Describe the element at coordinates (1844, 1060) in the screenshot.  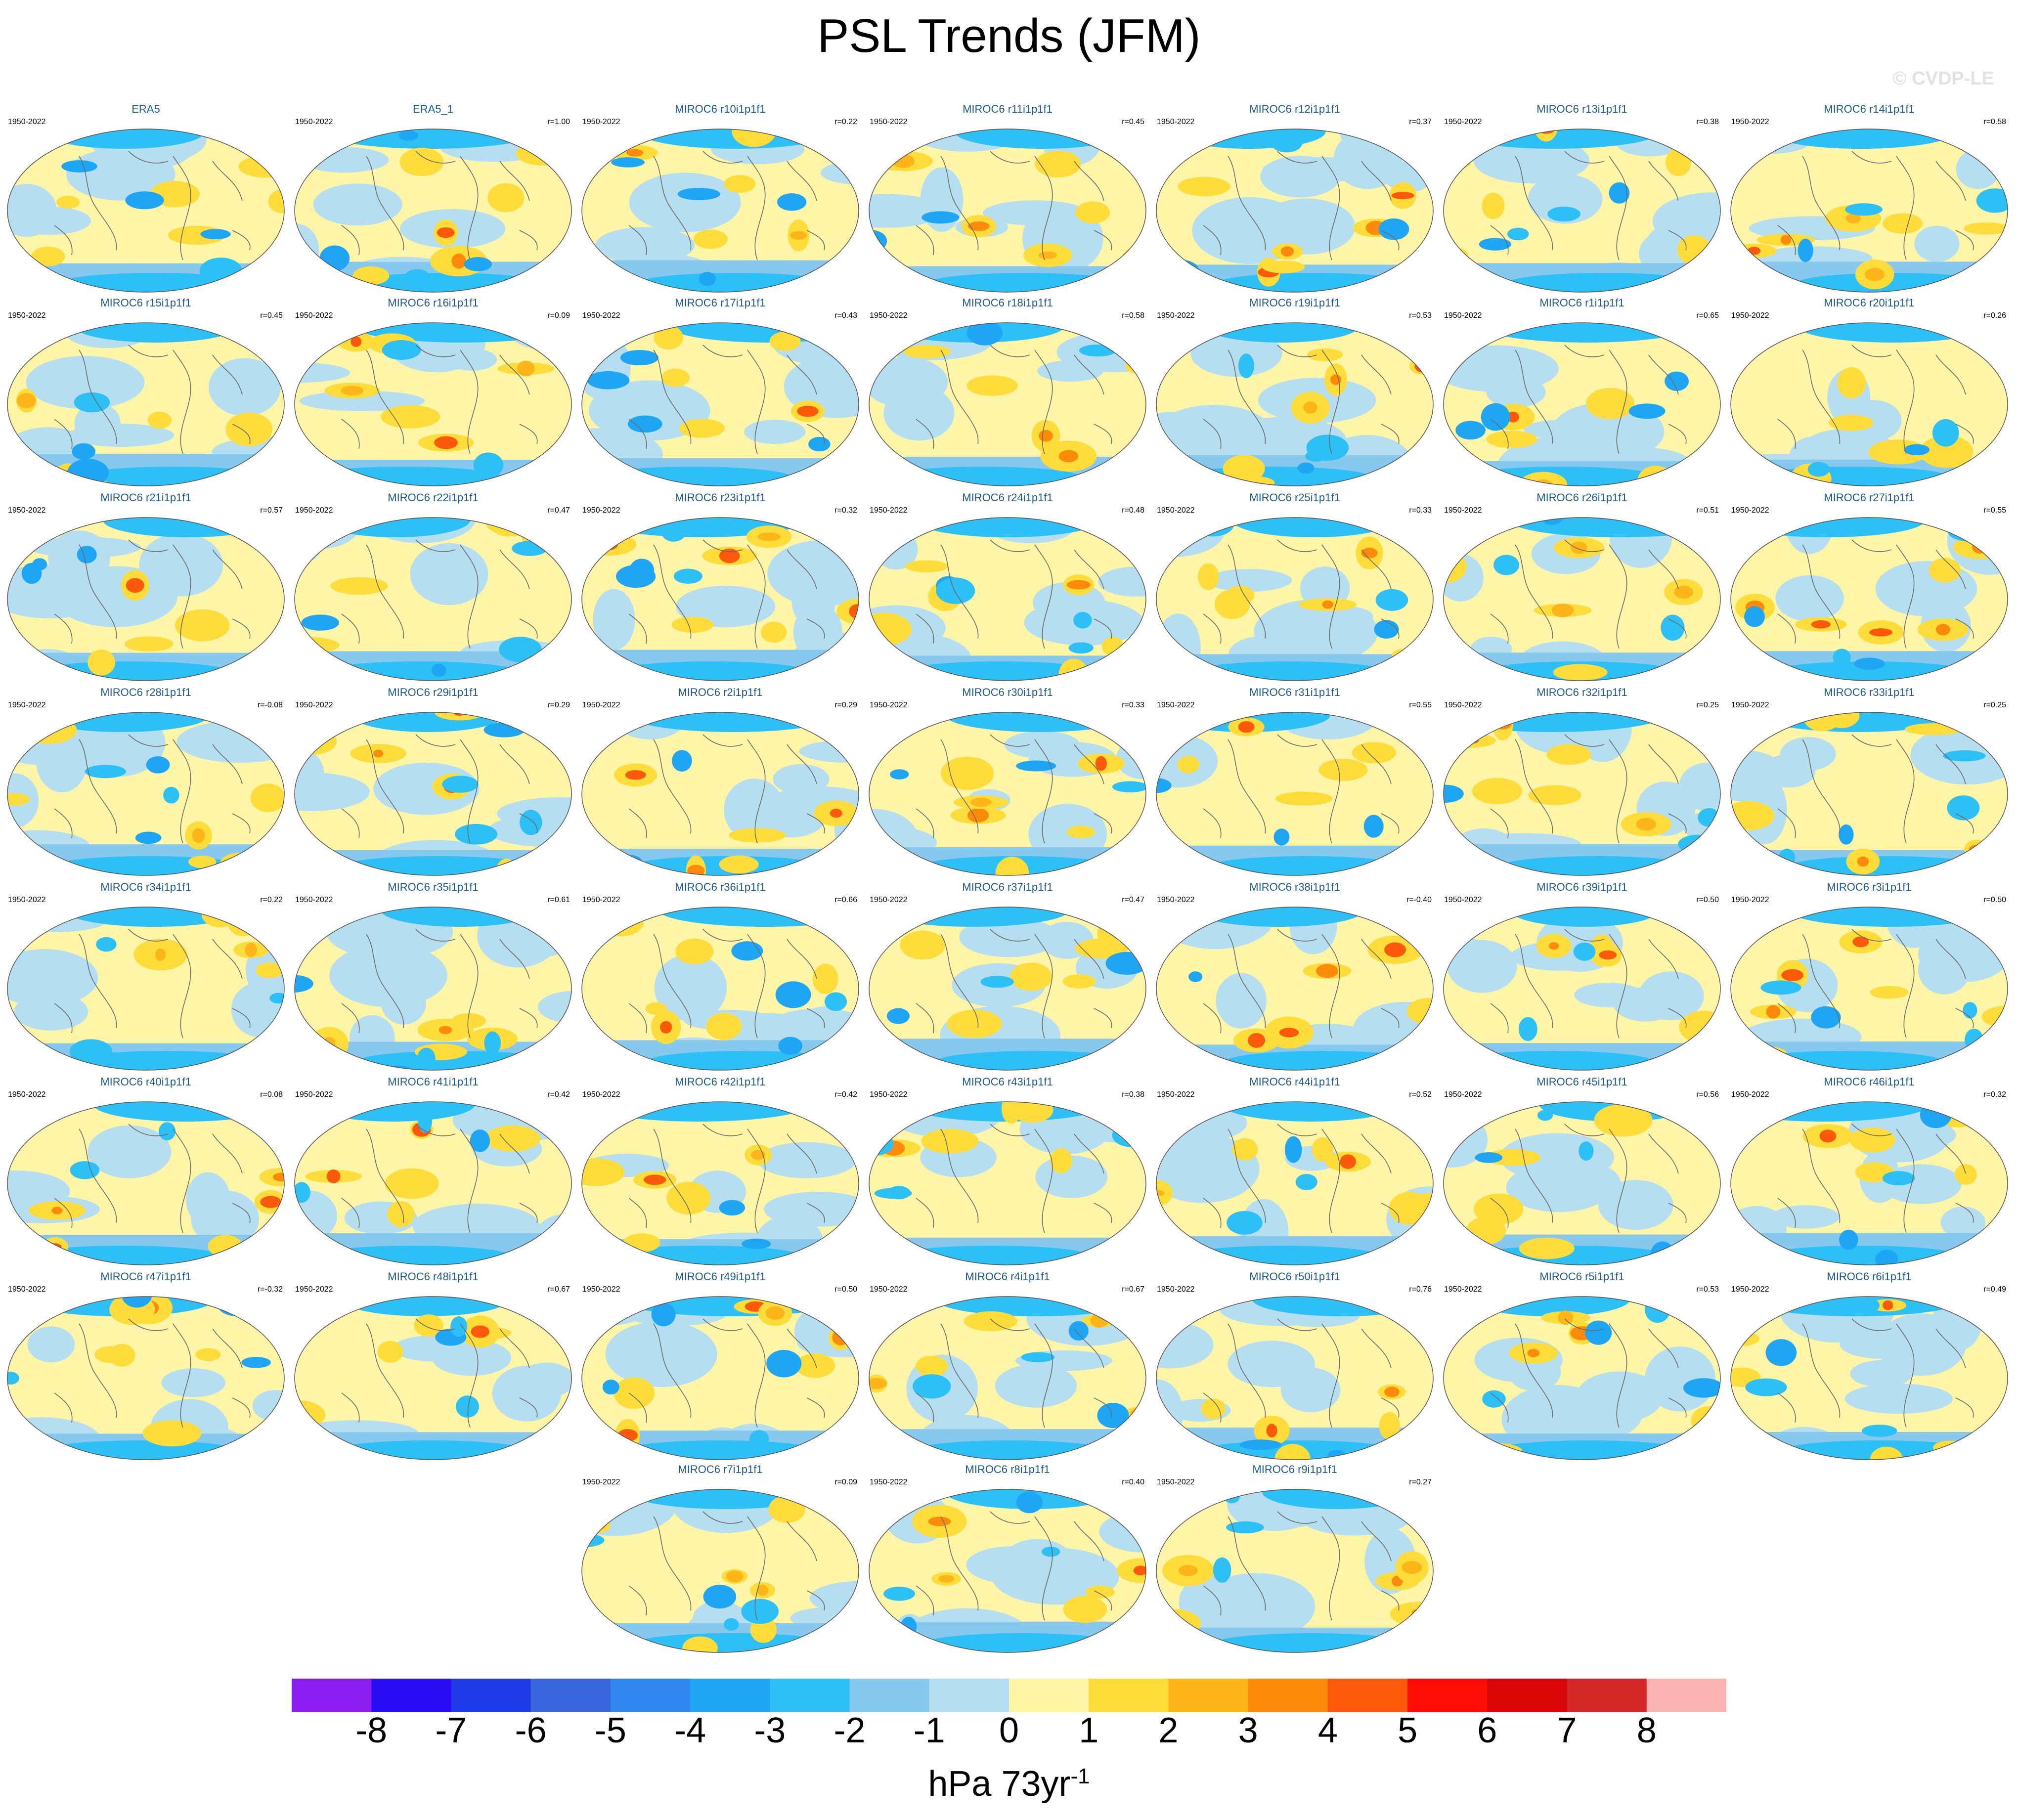
I see `southern-band-core` at that location.